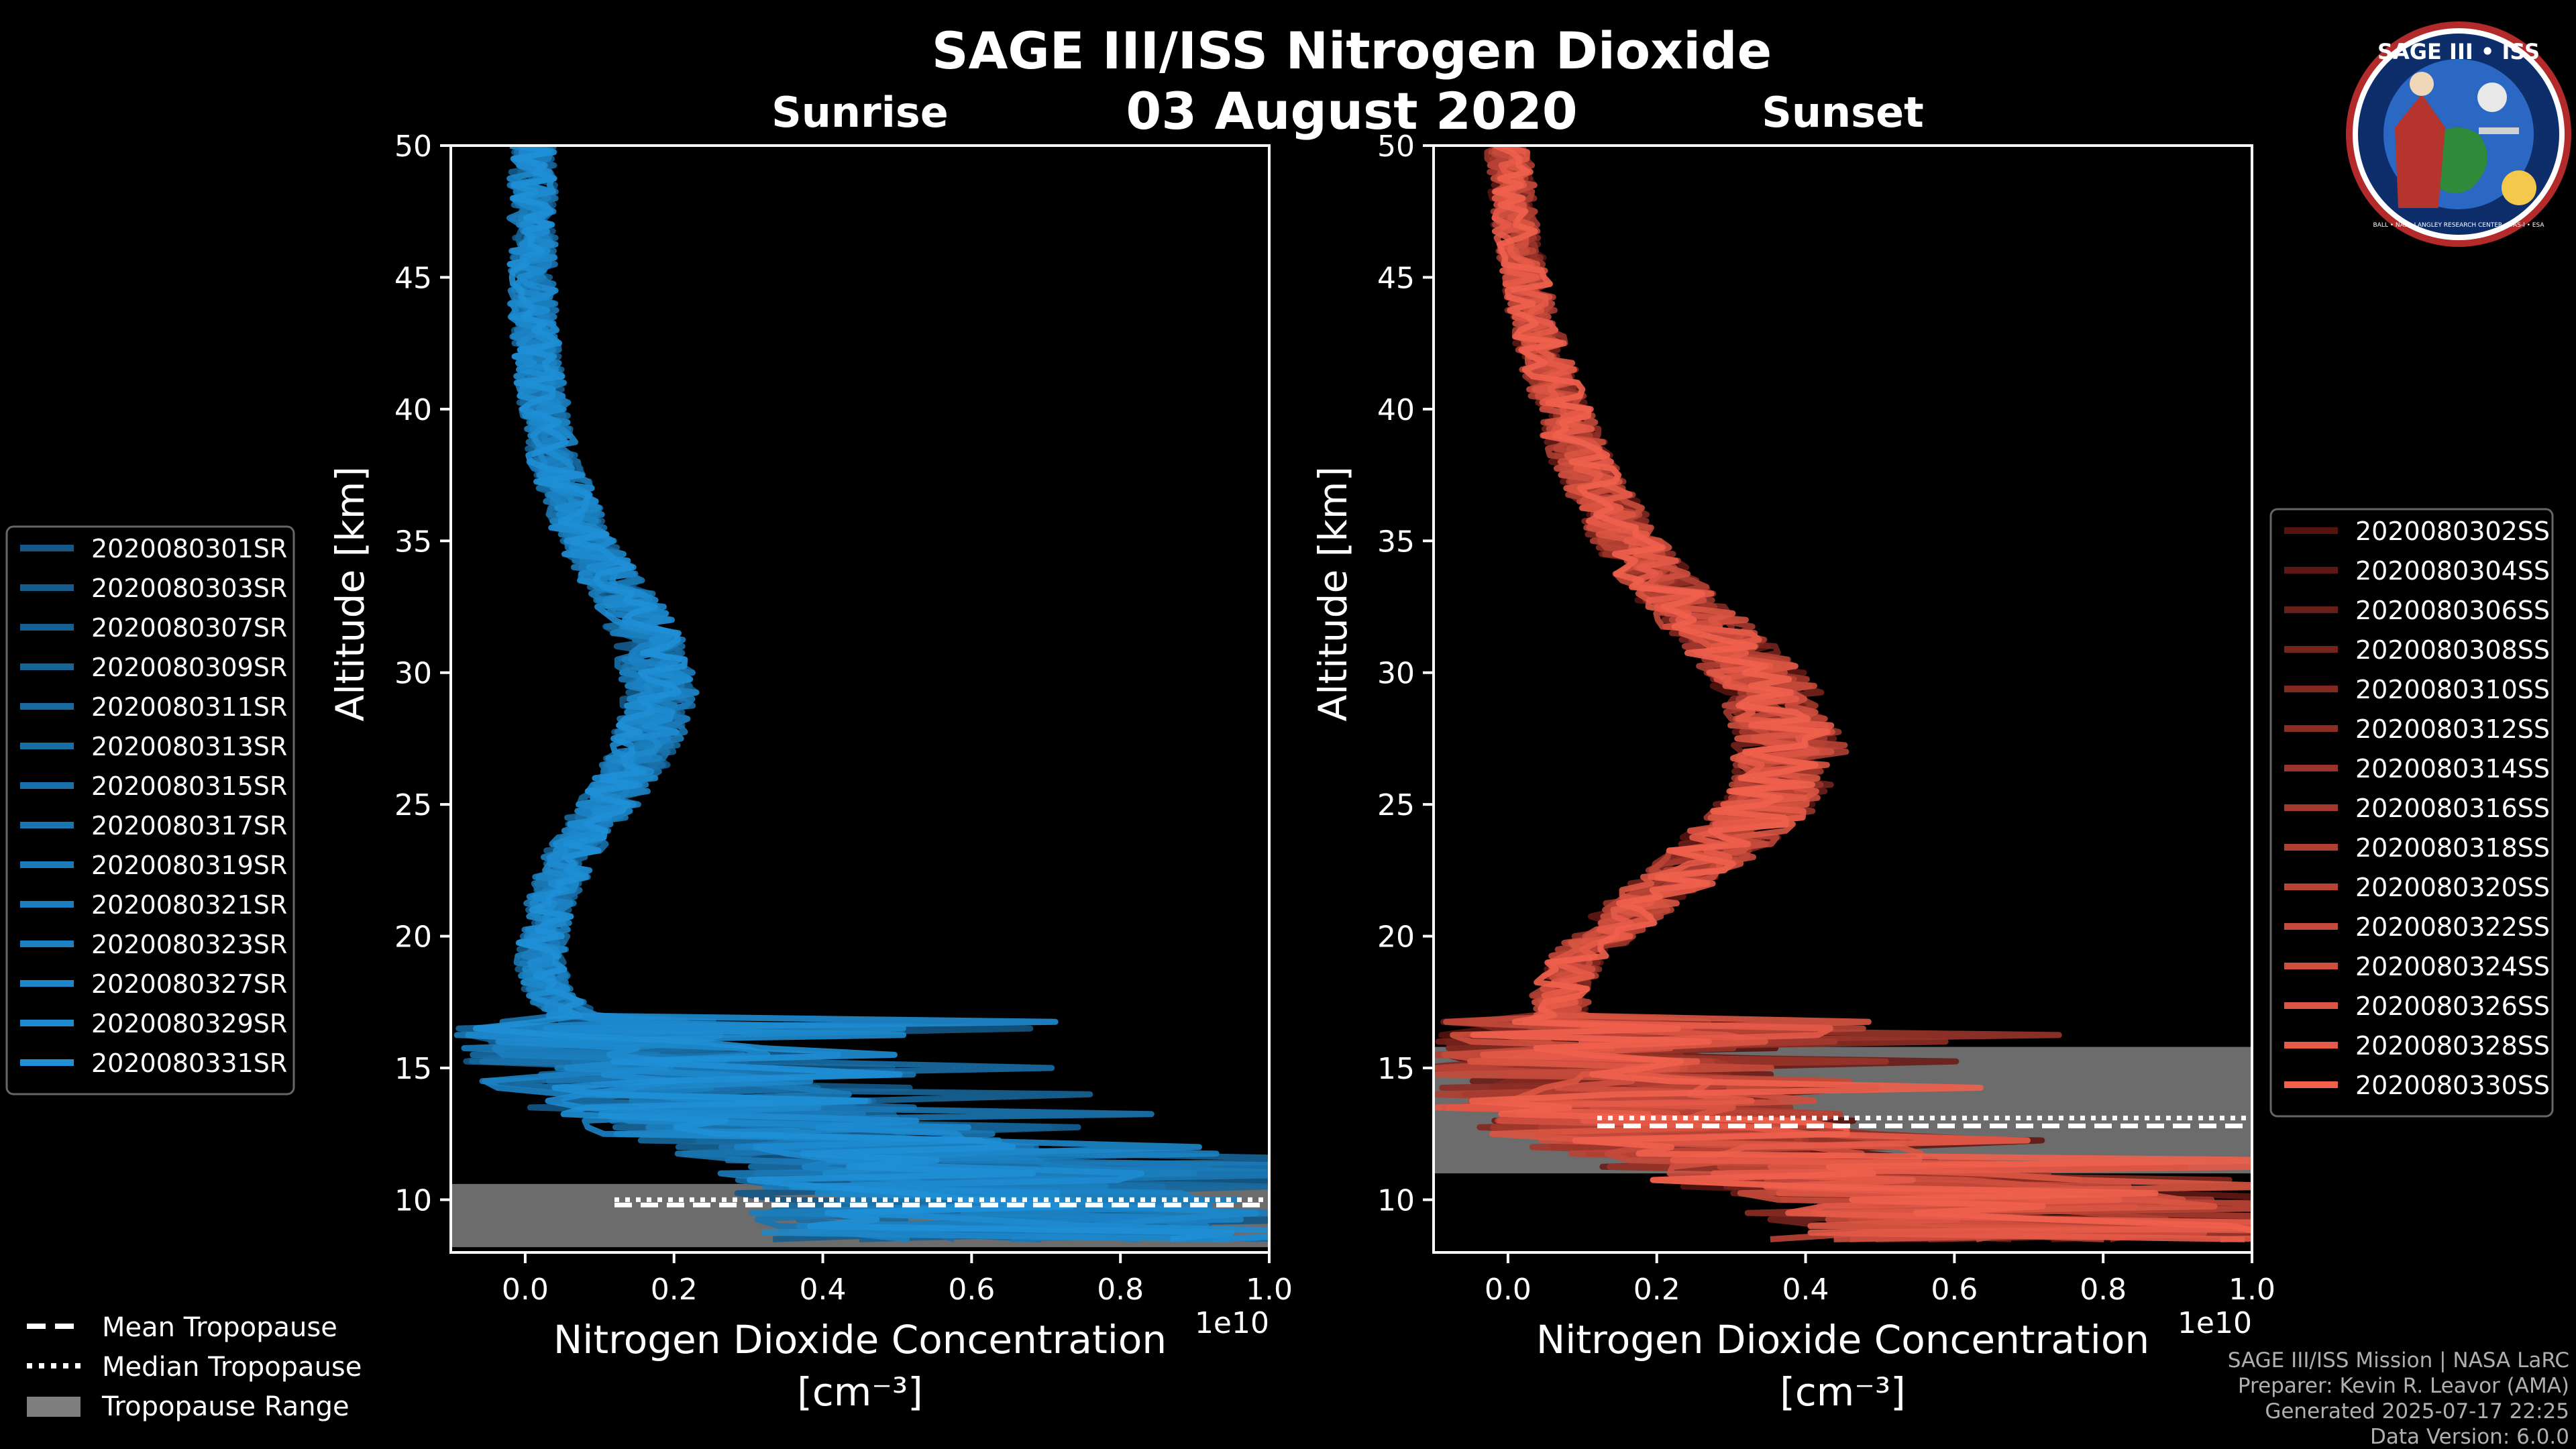 The height and width of the screenshot is (1449, 2576). Describe the element at coordinates (2452, 1006) in the screenshot. I see `legend-label: 2020080326SS` at that location.